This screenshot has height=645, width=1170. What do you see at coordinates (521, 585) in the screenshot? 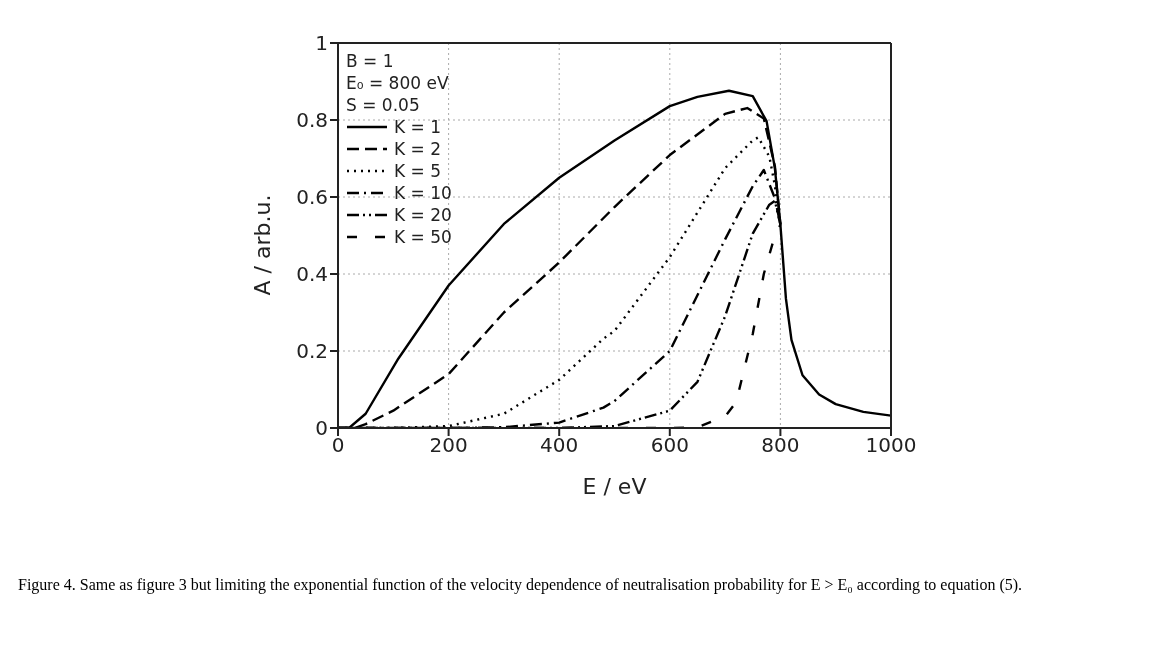
I see `caption: Figure 4. Same as figure 3 but limiting the exponential function of the velocity dependence of neutralisation probability for E > E₀ according to equation (5).` at bounding box center [521, 585].